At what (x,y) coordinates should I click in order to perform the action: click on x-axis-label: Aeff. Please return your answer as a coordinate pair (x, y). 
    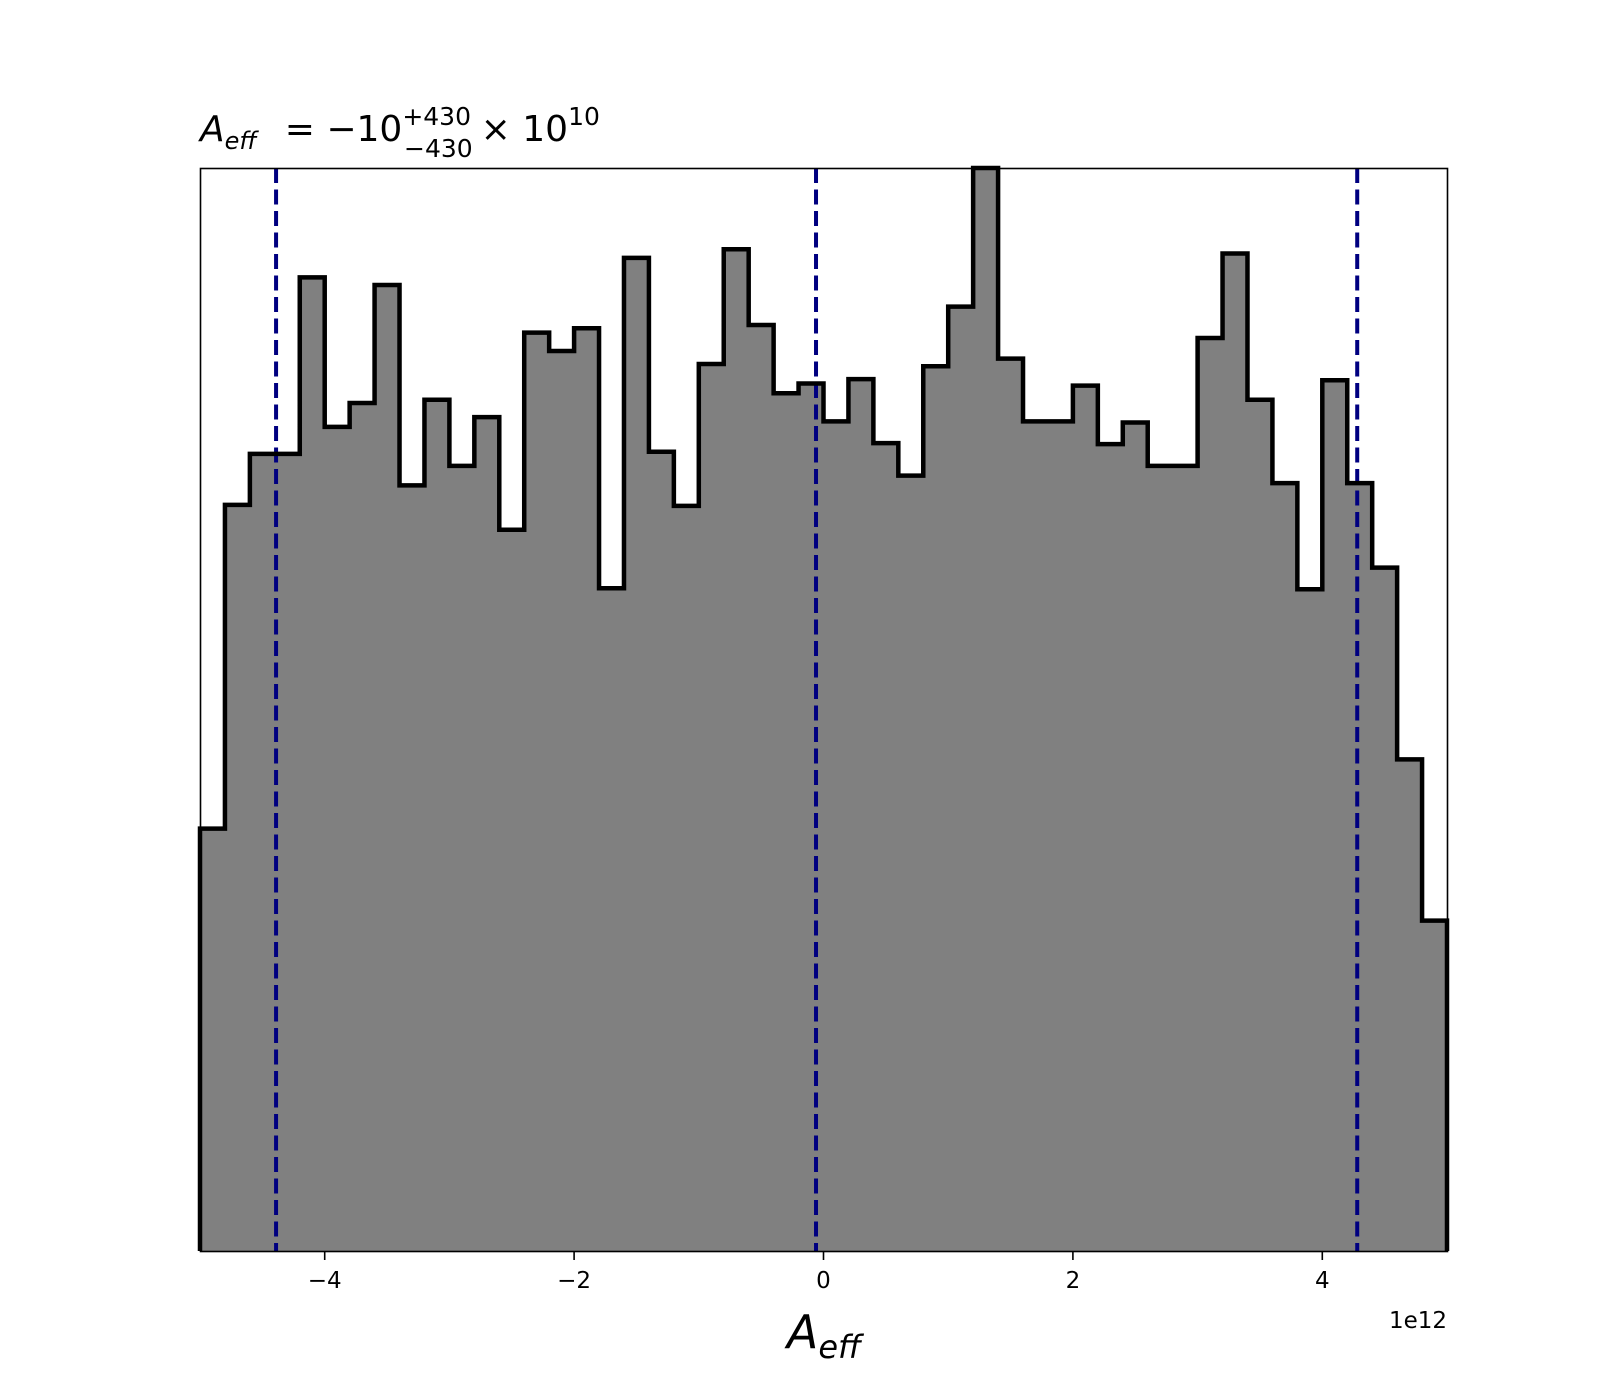
    Looking at the image, I should click on (824, 1335).